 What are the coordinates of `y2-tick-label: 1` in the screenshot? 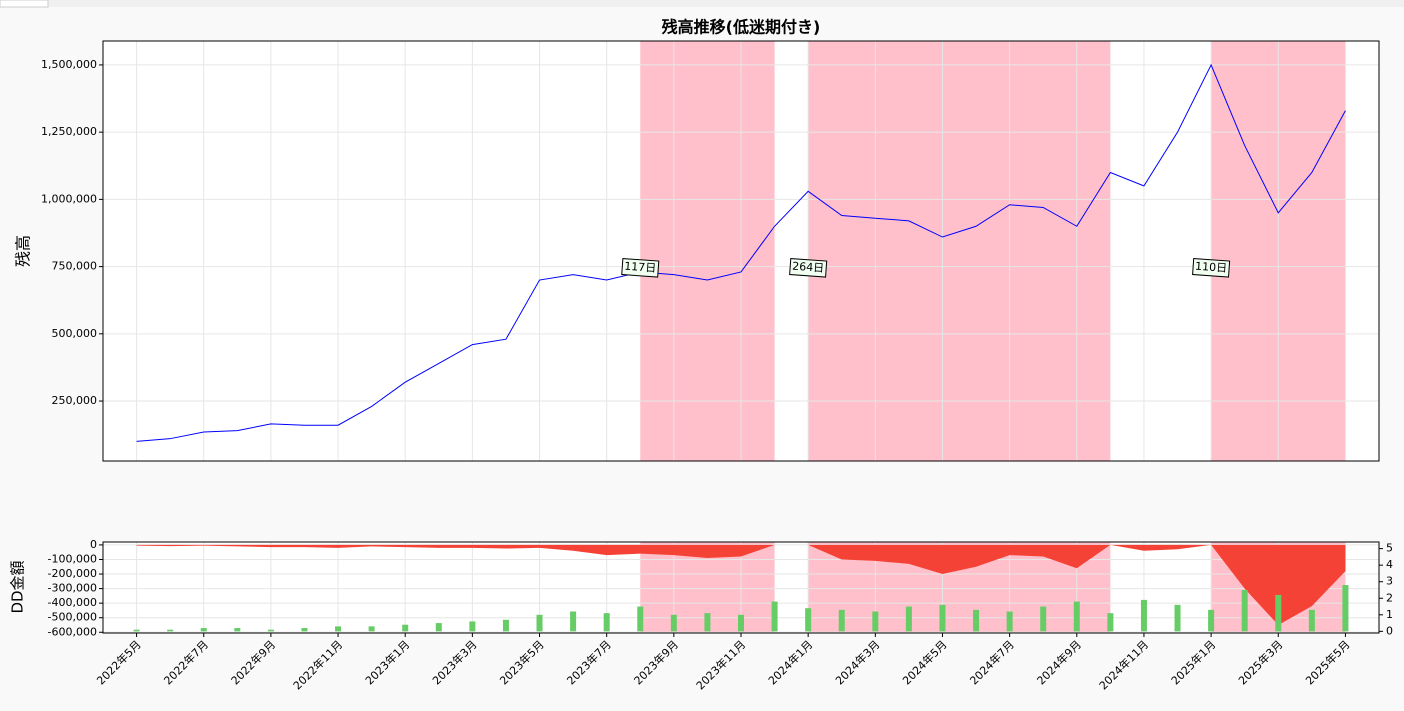 It's located at (1389, 614).